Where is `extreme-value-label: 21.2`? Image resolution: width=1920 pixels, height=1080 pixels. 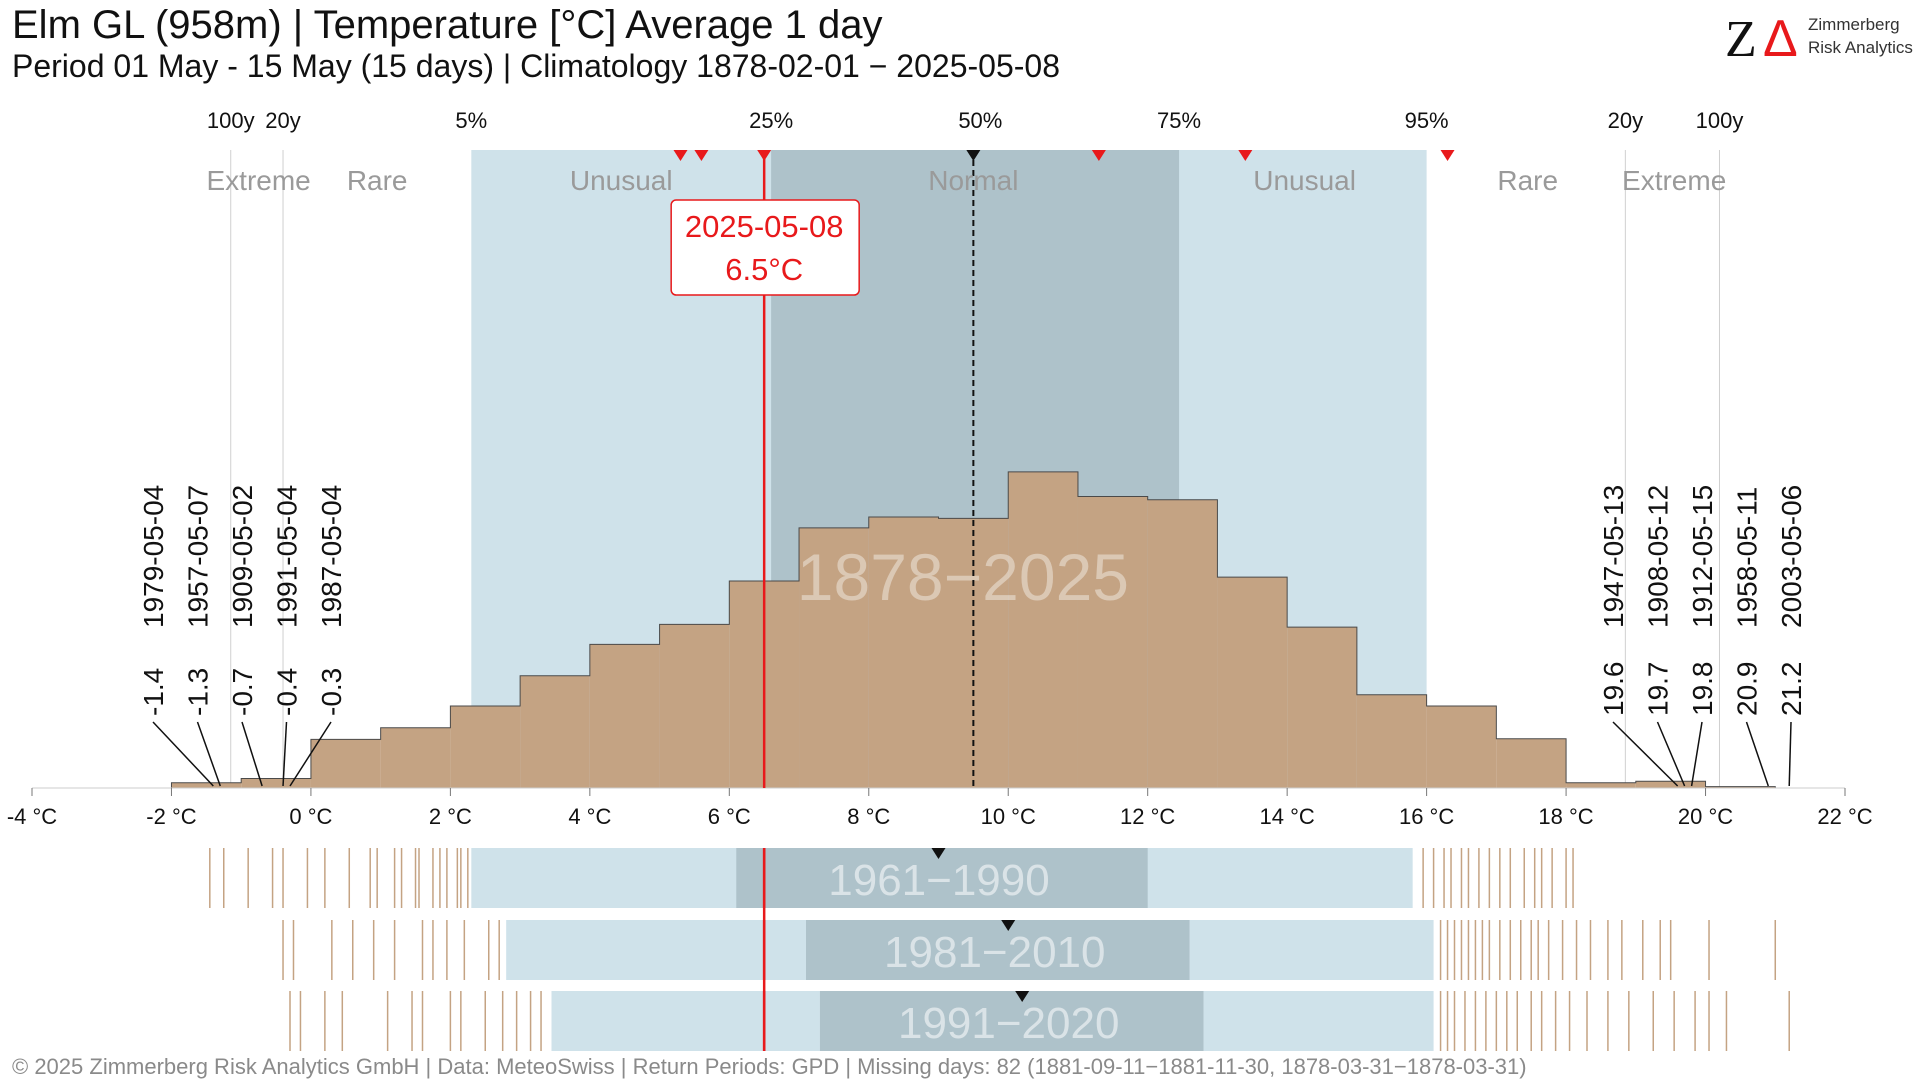
extreme-value-label: 21.2 is located at coordinates (1791, 689).